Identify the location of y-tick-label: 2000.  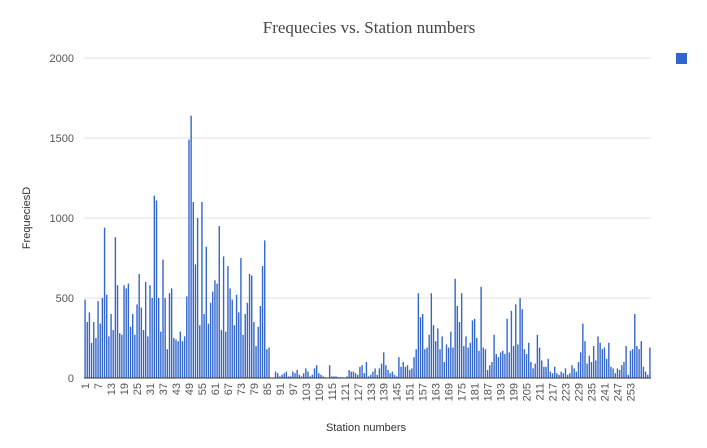
(62, 59).